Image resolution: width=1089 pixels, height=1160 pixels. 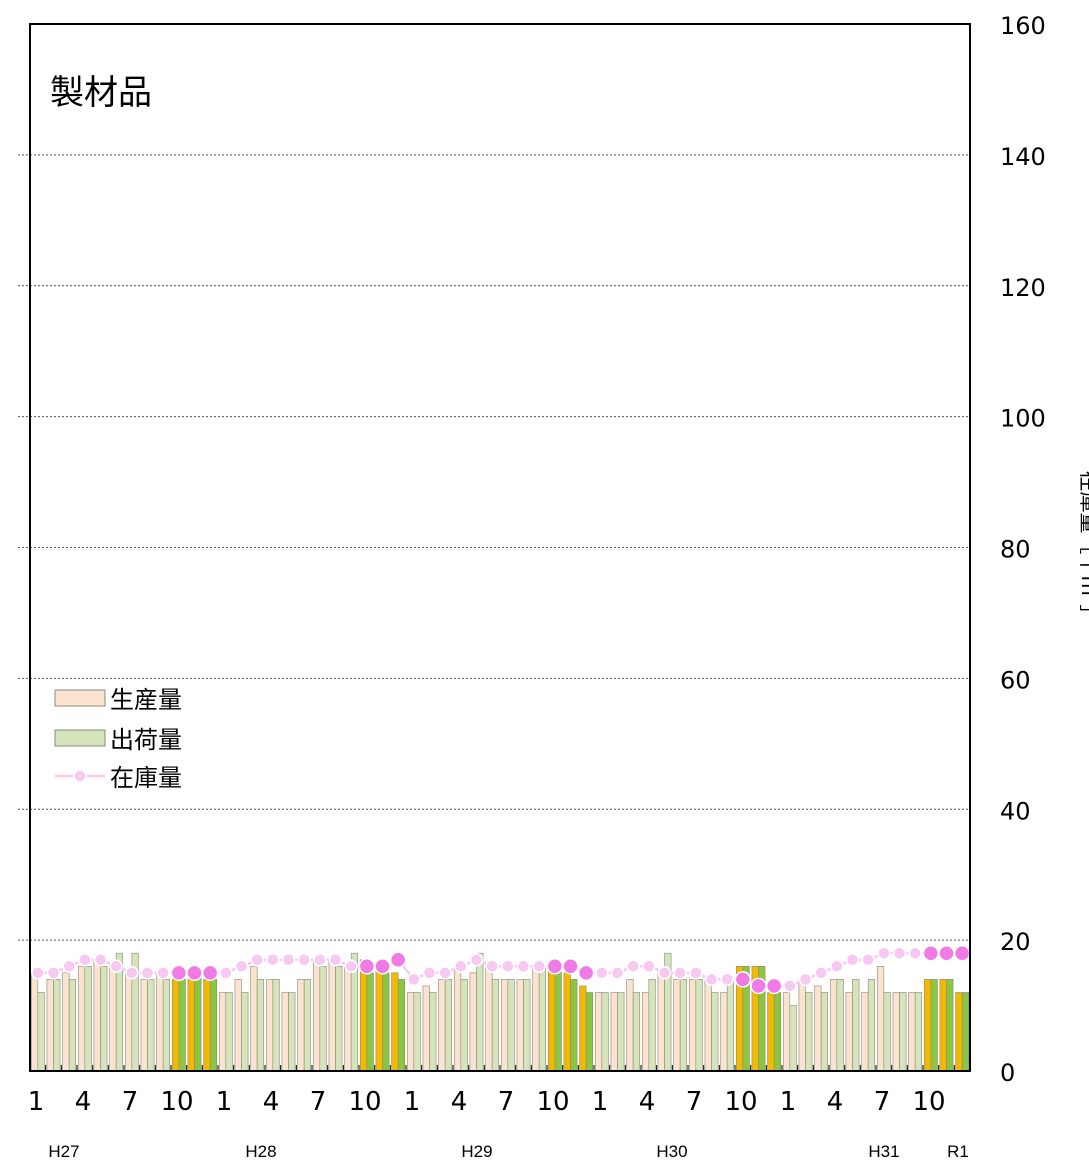 I want to click on y-tick-label: 40, so click(x=1015, y=811).